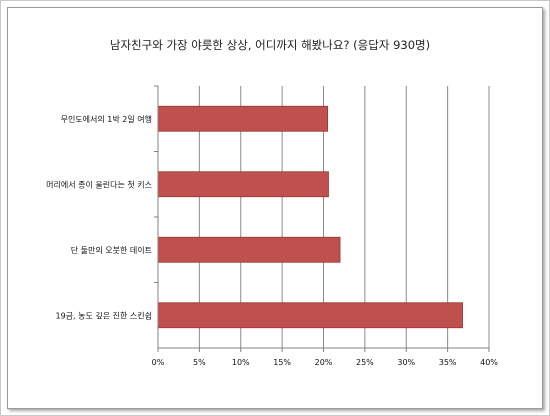 This screenshot has width=550, height=416. I want to click on x-tick-label: 30%, so click(406, 362).